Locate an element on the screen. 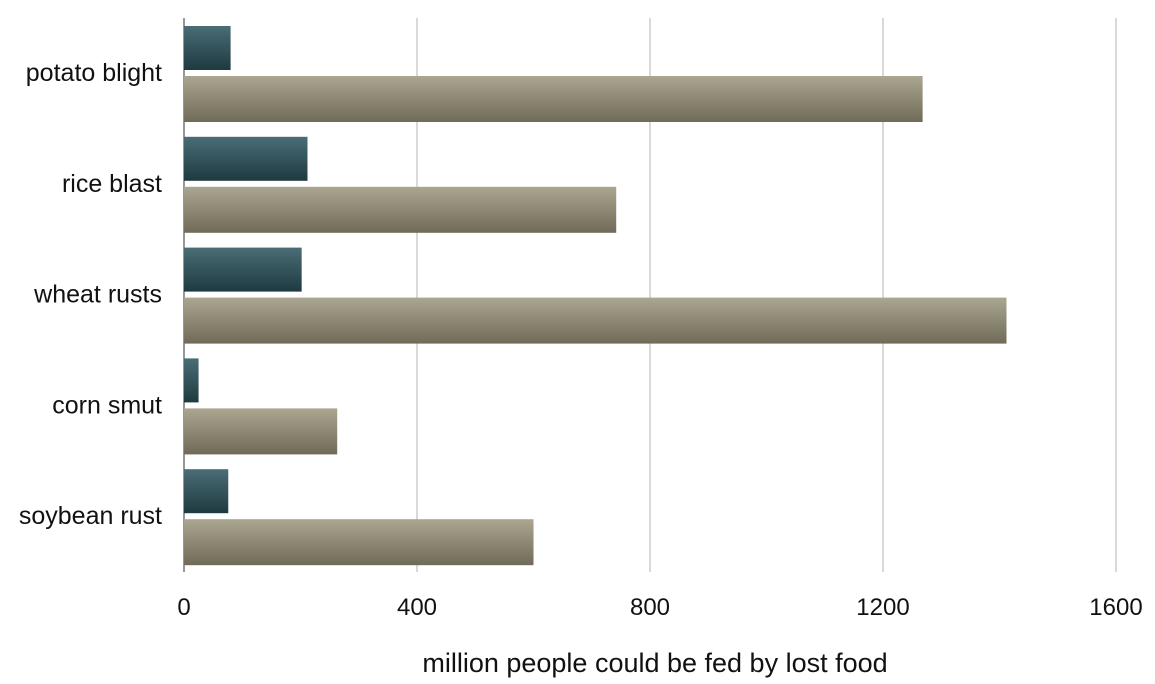 The image size is (1155, 684). x-tick-label: 400 is located at coordinates (417, 607).